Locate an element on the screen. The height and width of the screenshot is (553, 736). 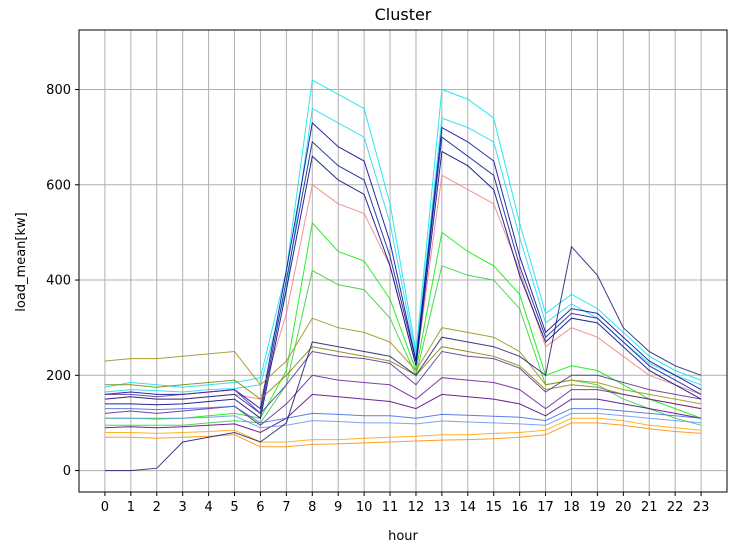
x-tick-label: 1 is located at coordinates (131, 507).